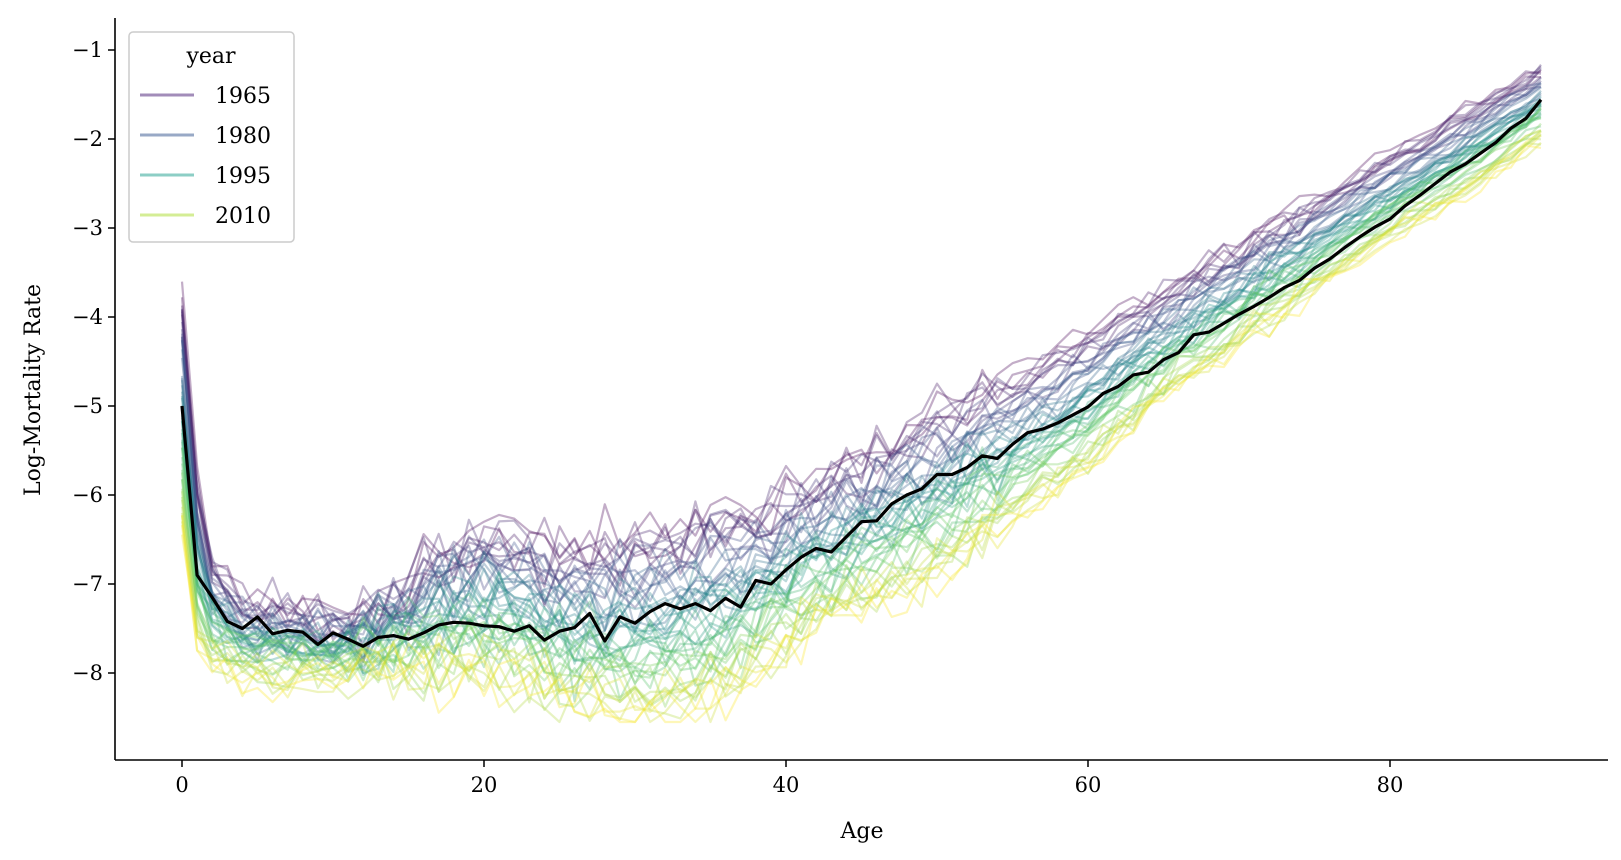 The width and height of the screenshot is (1621, 860). Describe the element at coordinates (1088, 785) in the screenshot. I see `x-tick-label: 60` at that location.